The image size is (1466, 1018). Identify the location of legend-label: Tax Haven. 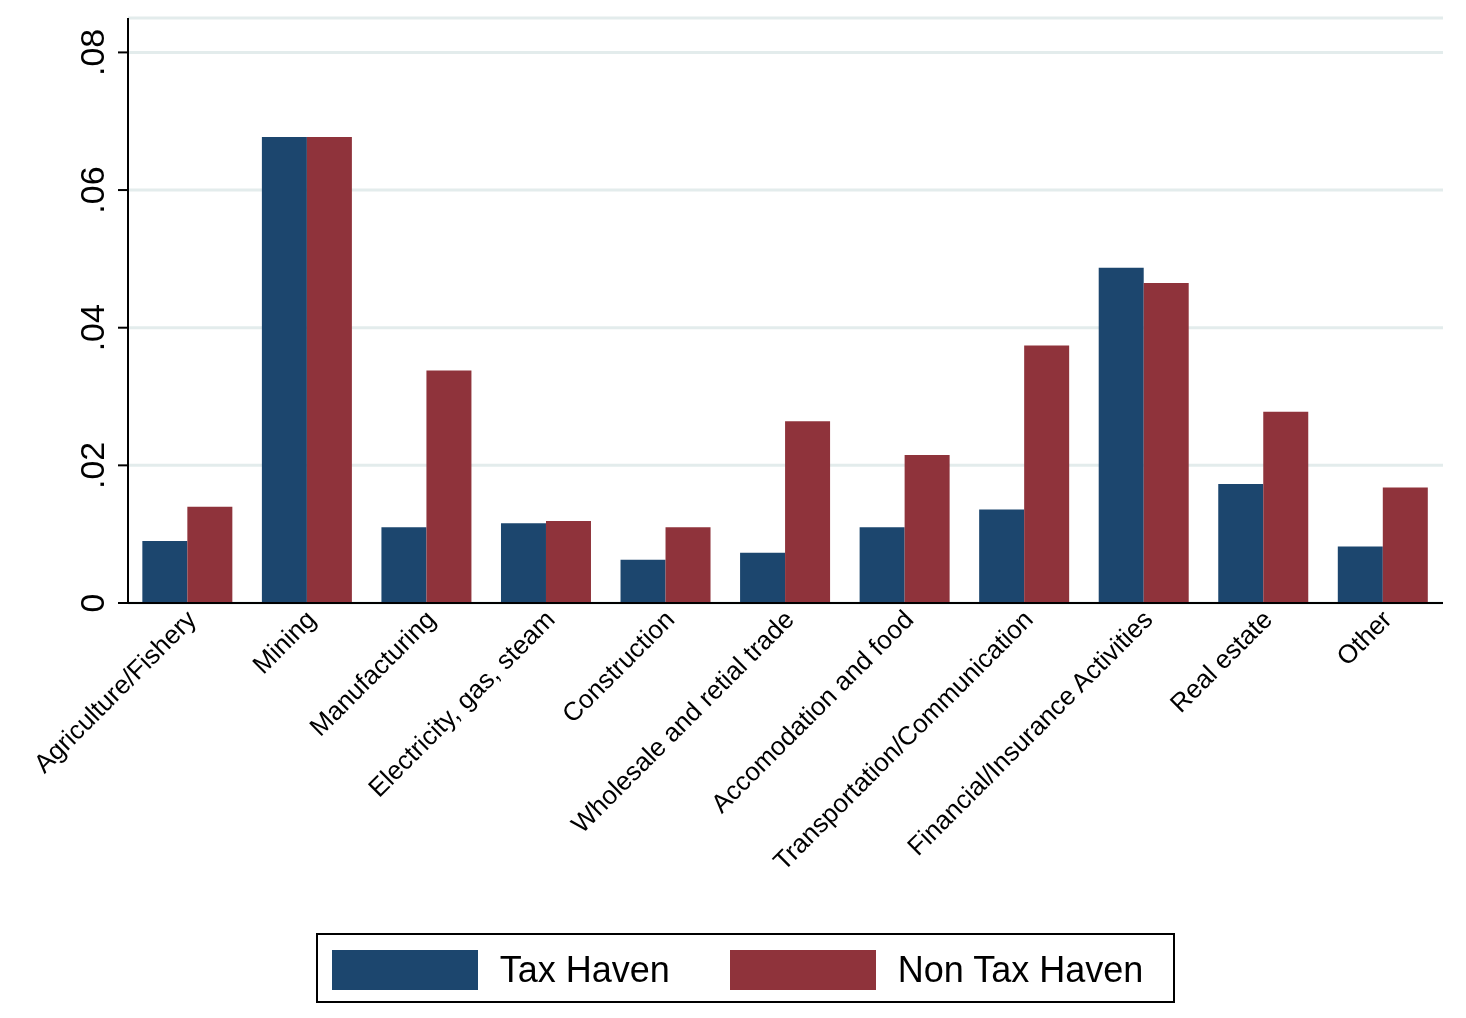
(584, 970).